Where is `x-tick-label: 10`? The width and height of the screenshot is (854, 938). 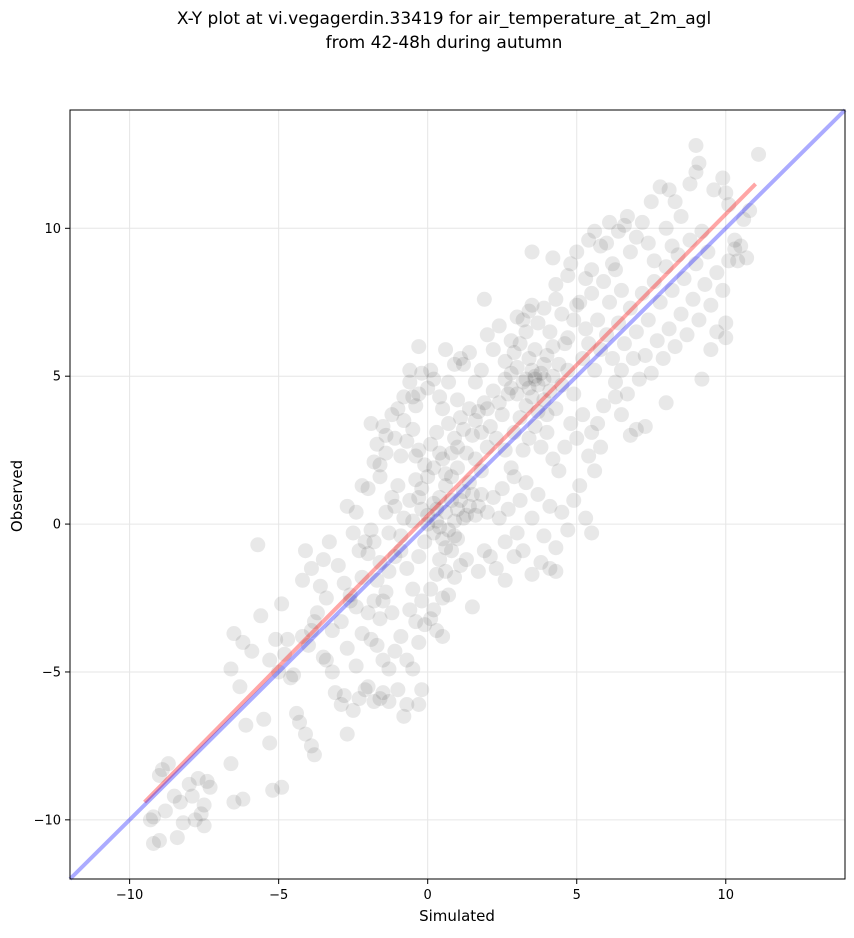 x-tick-label: 10 is located at coordinates (725, 895).